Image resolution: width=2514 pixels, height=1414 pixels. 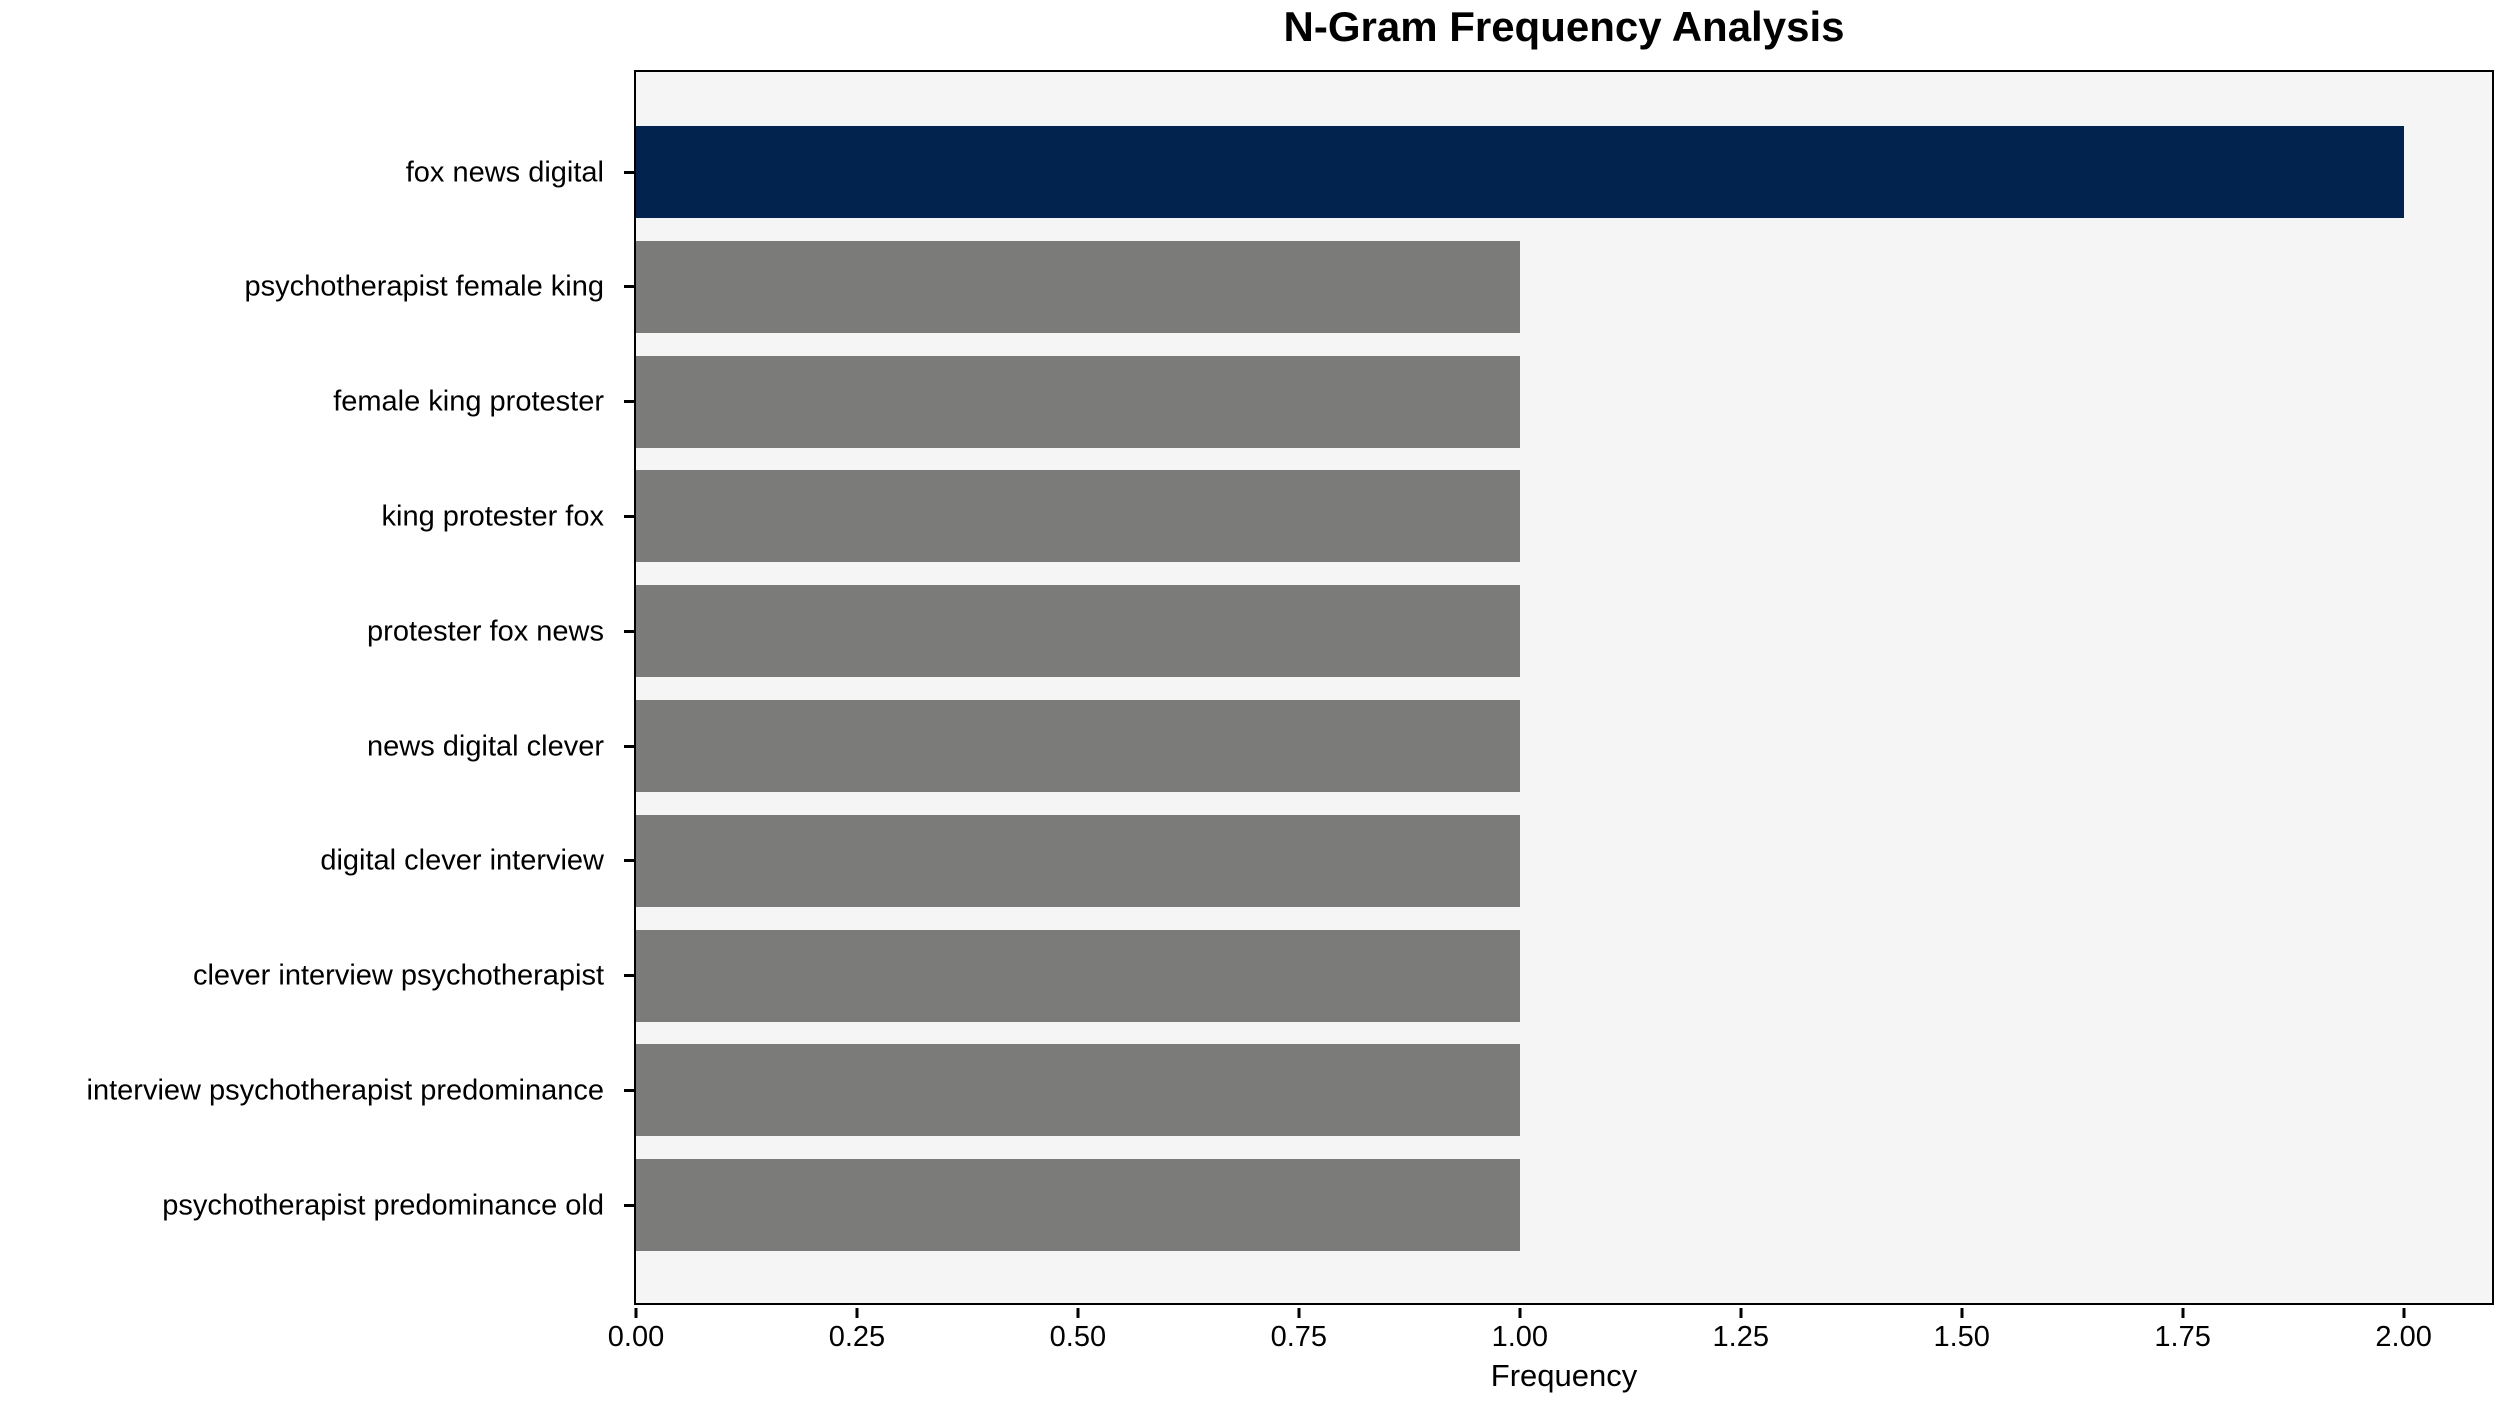 I want to click on y-tick-label: psychotherapist female king, so click(x=424, y=286).